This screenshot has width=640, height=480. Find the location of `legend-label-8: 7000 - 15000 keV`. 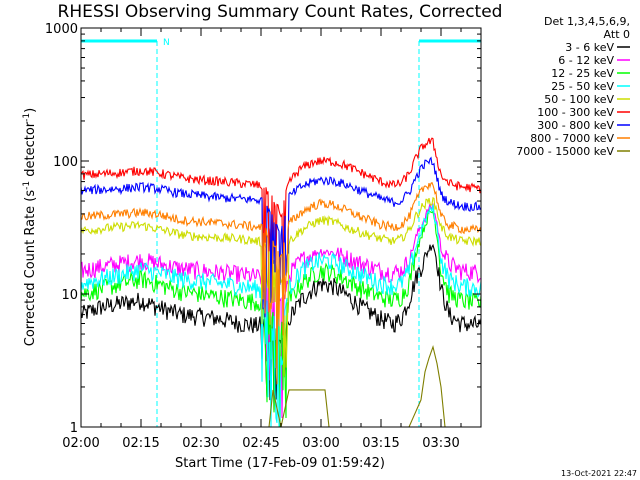

legend-label-8: 7000 - 15000 keV is located at coordinates (565, 151).